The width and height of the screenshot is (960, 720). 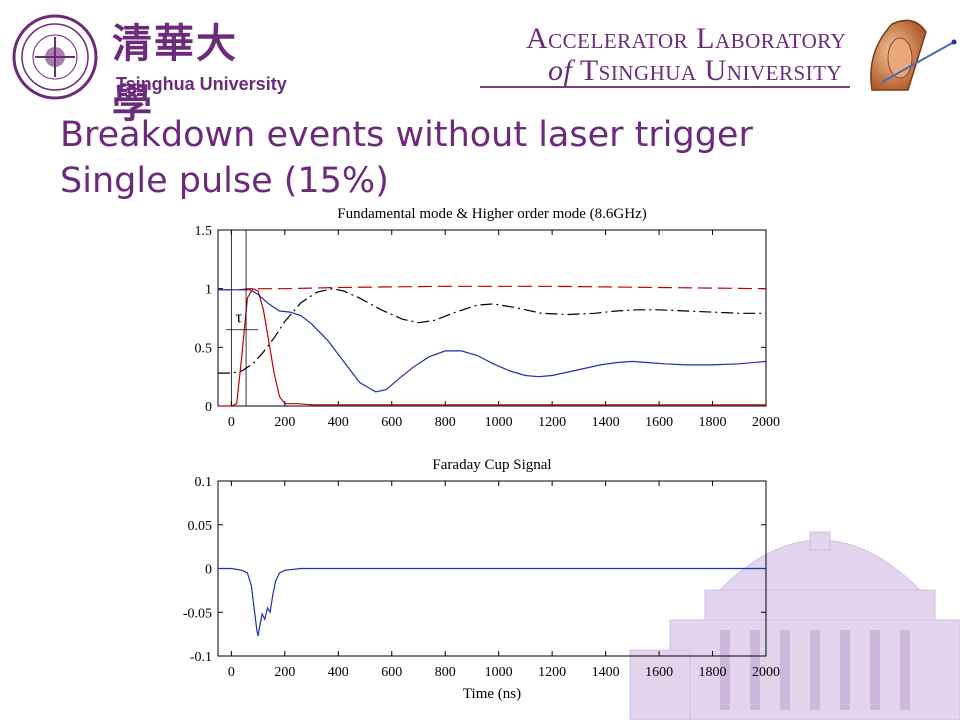 What do you see at coordinates (200, 526) in the screenshot?
I see `y-tick-label: 0.05` at bounding box center [200, 526].